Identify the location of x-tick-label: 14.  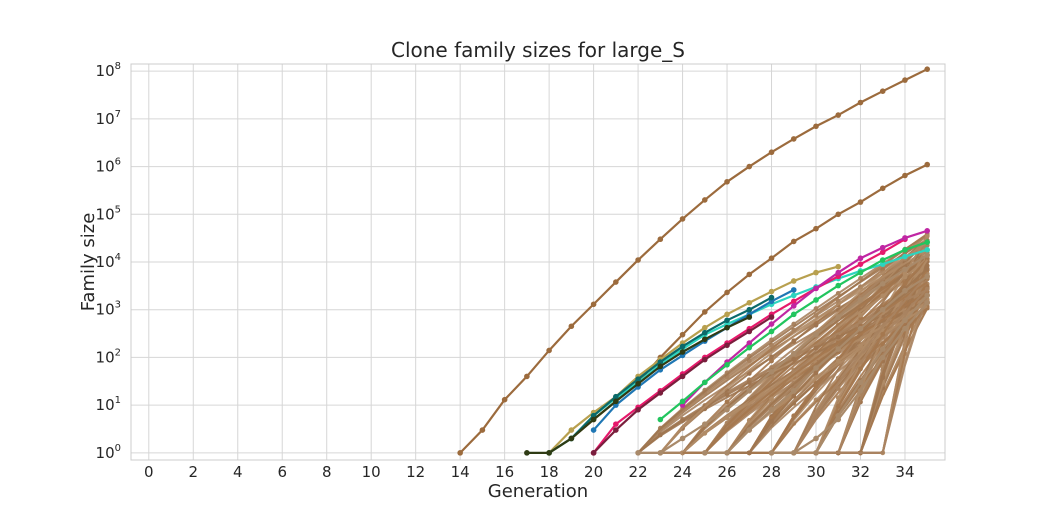
(460, 472).